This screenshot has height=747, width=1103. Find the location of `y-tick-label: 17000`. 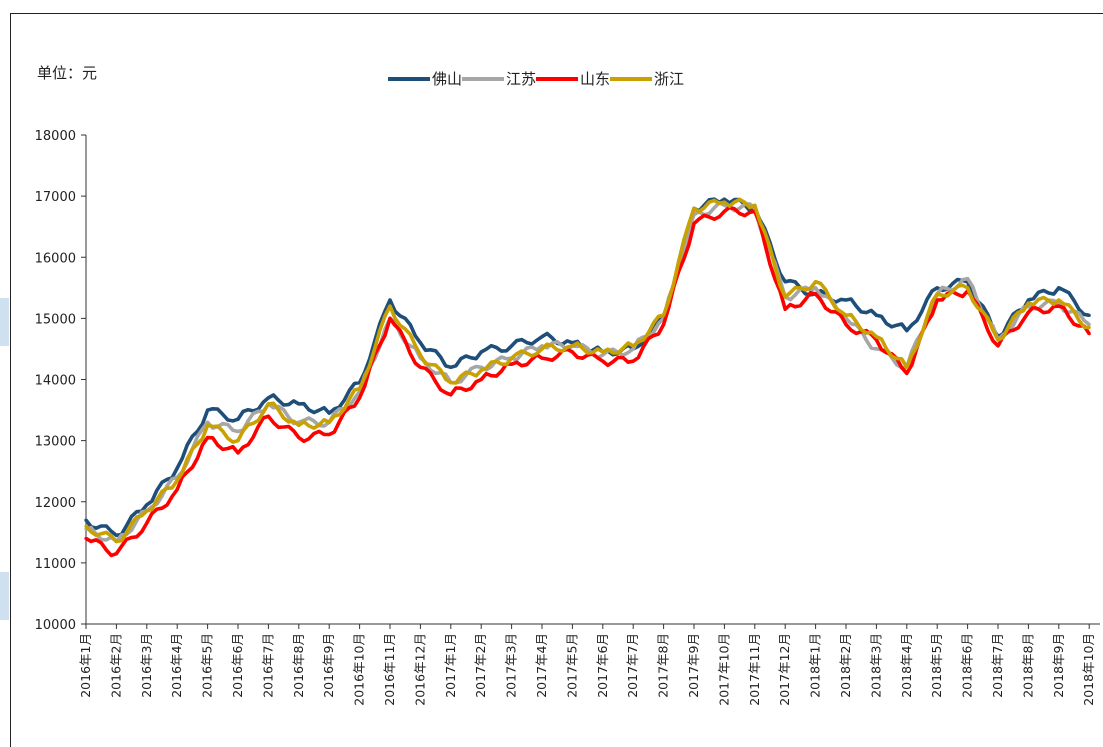

y-tick-label: 17000 is located at coordinates (55, 197).